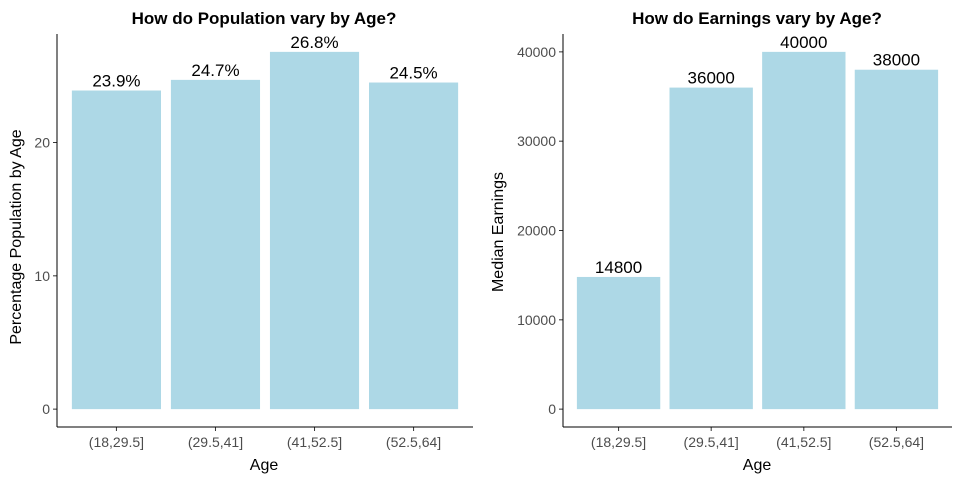  Describe the element at coordinates (803, 442) in the screenshot. I see `earnings-x-tick-label-2: (41,52.5]` at that location.